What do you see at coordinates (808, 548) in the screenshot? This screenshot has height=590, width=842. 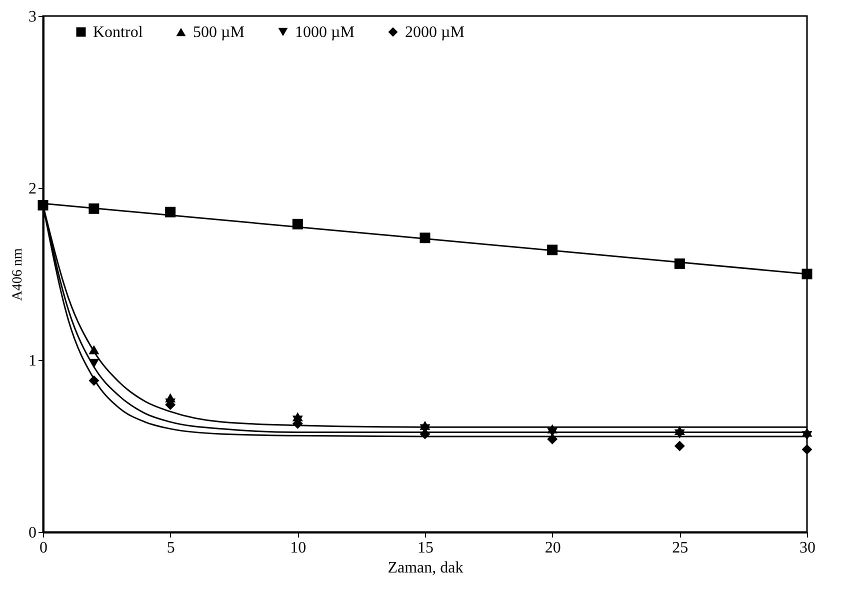 I see `x-tick-label: 30` at bounding box center [808, 548].